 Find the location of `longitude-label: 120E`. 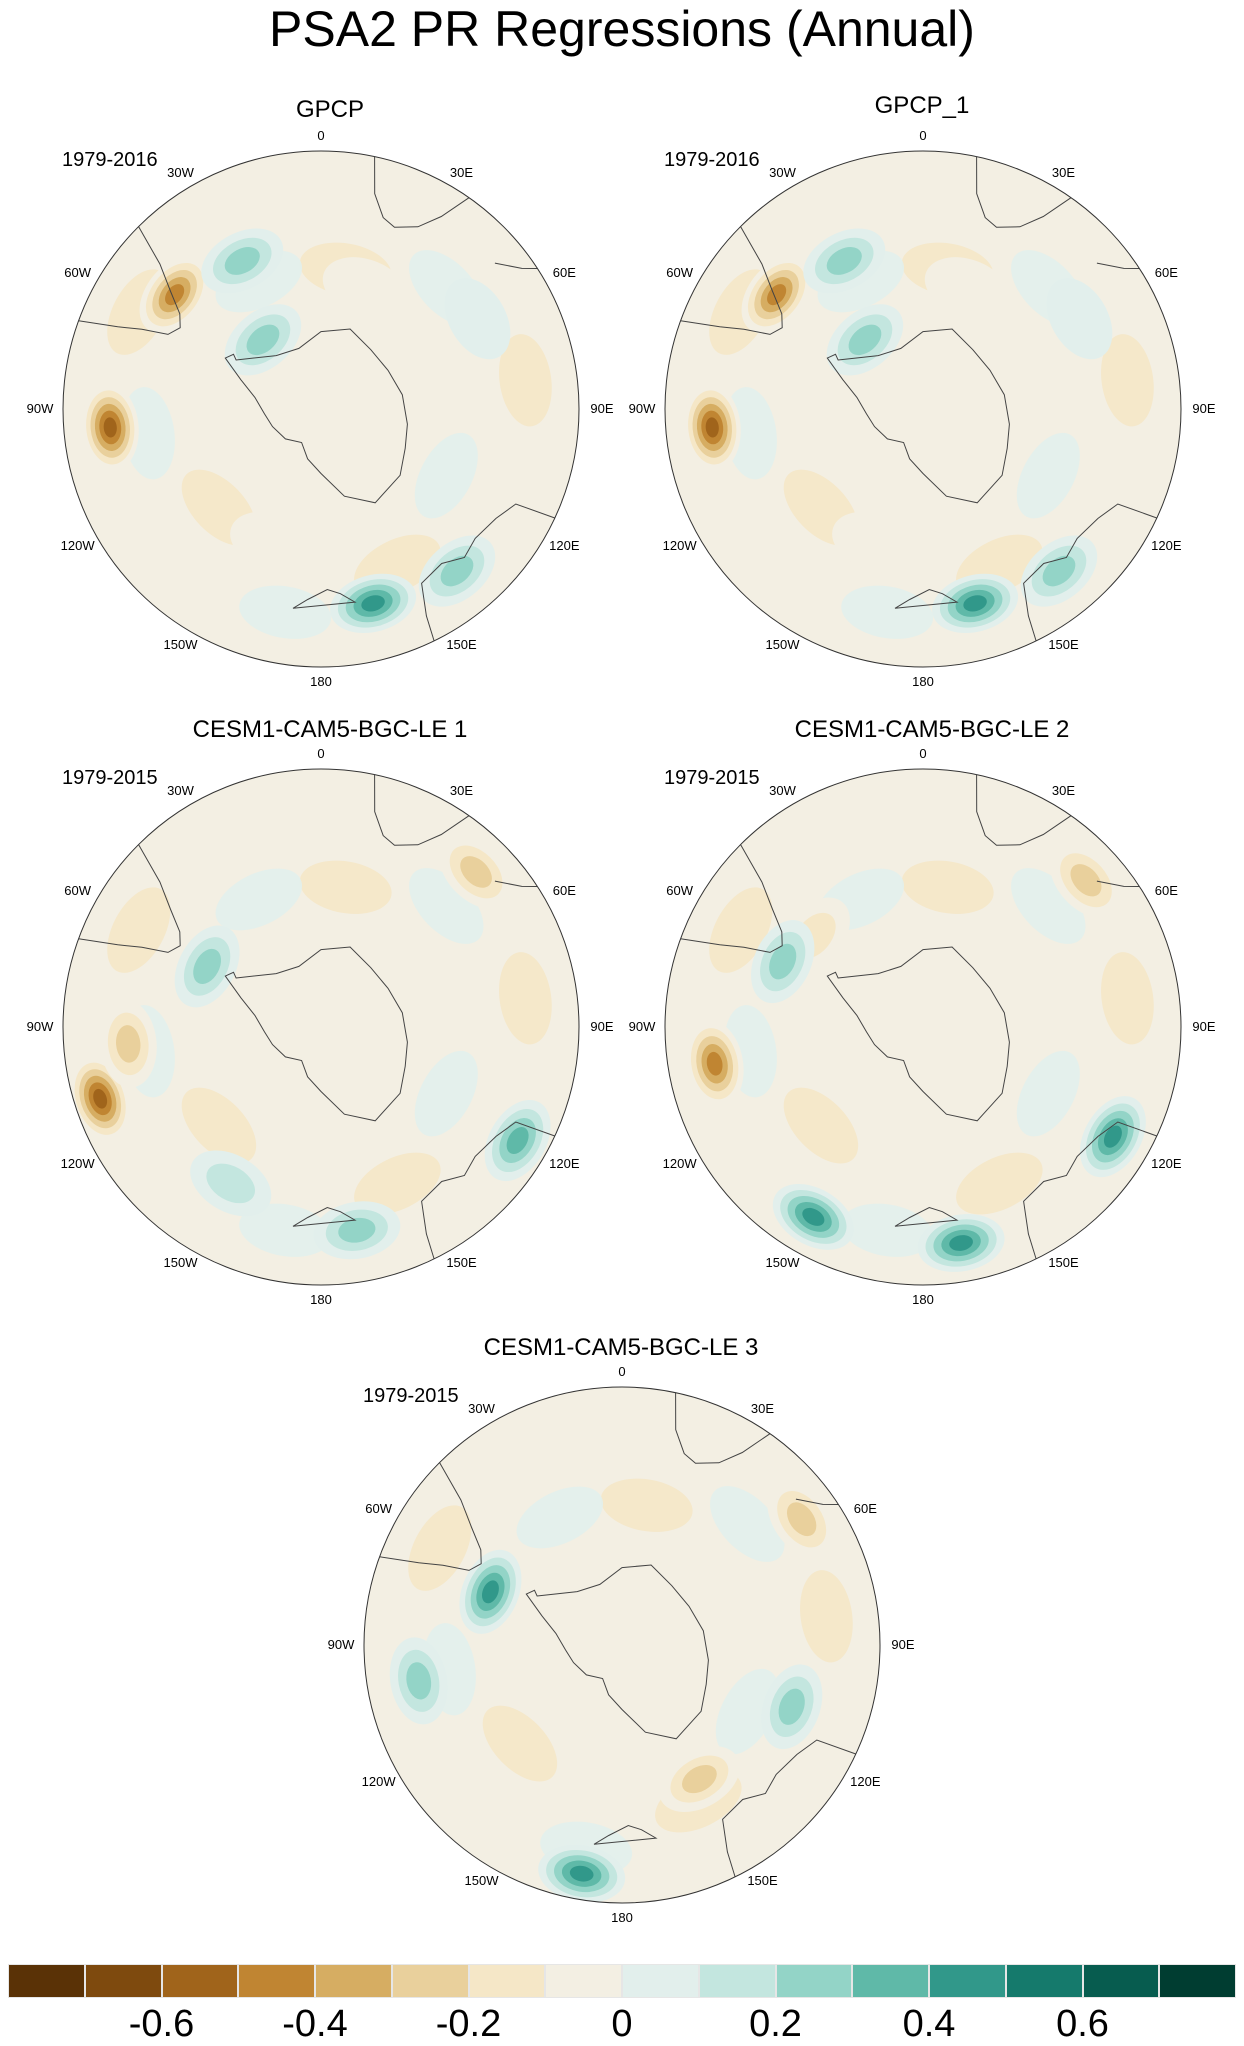

longitude-label: 120E is located at coordinates (1166, 1163).